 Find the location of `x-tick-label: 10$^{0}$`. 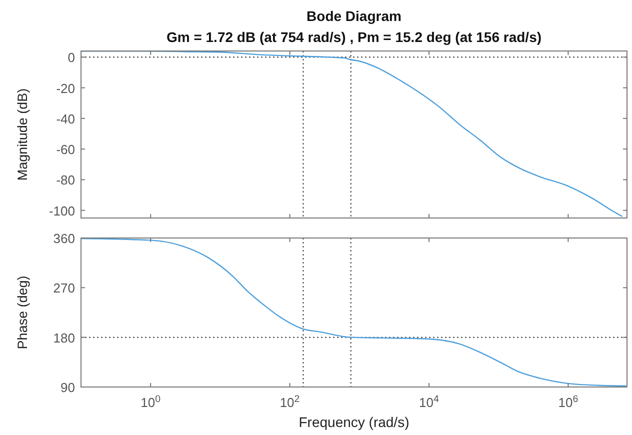

x-tick-label: 10$^{0}$ is located at coordinates (151, 402).